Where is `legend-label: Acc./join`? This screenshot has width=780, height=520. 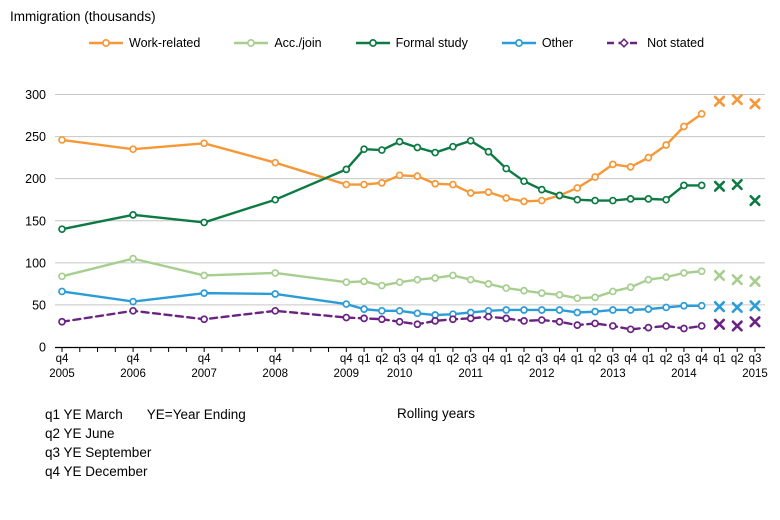 legend-label: Acc./join is located at coordinates (298, 43).